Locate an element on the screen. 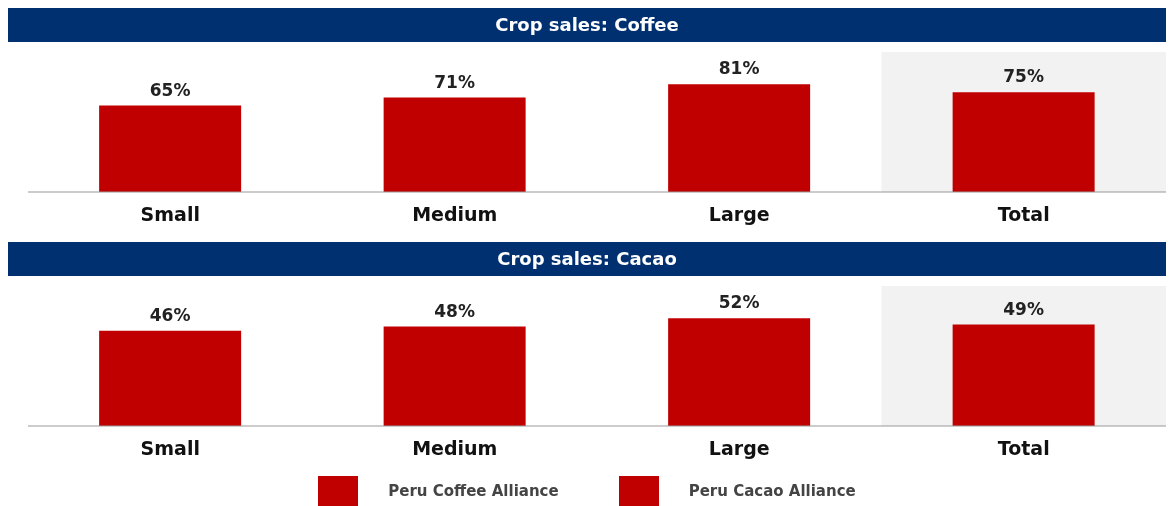  data-label: 46% is located at coordinates (170, 314).